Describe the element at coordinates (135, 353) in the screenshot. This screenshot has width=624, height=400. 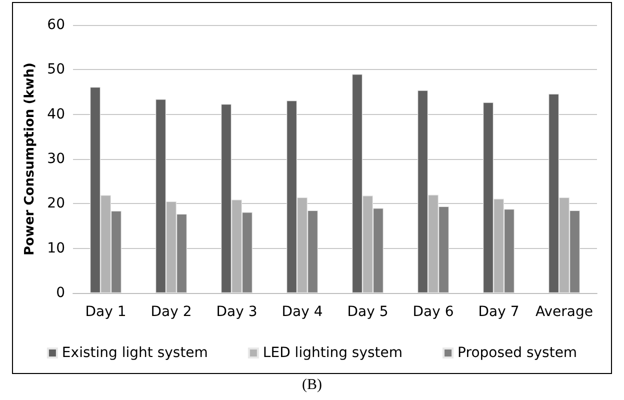
I see `legend-label: Existing light system` at that location.